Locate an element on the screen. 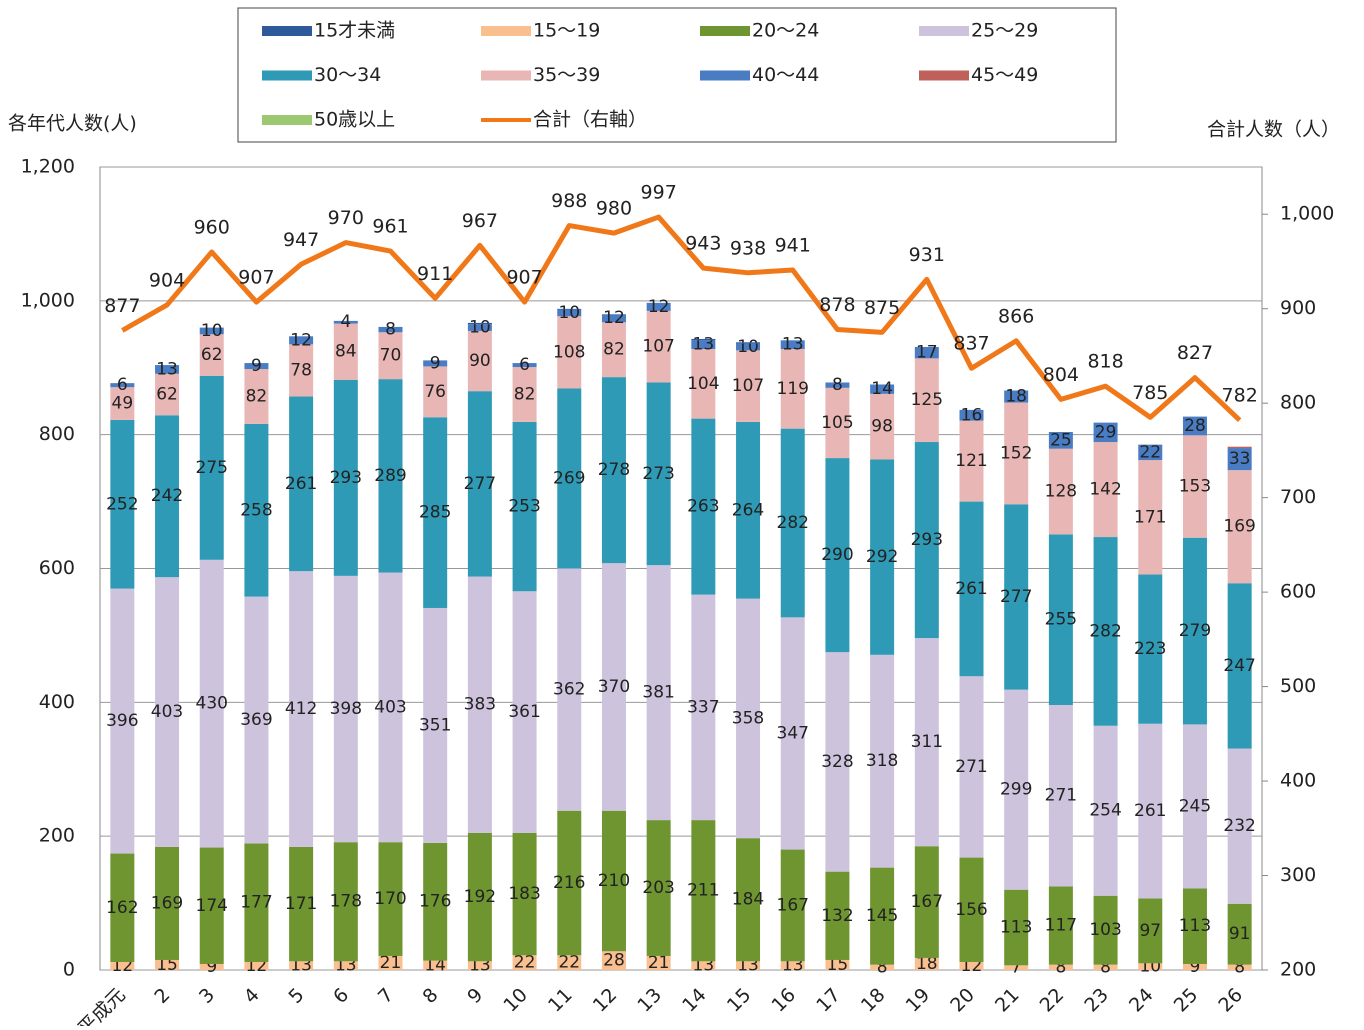 The width and height of the screenshot is (1364, 1030). x-tick-label: 20 is located at coordinates (962, 1000).